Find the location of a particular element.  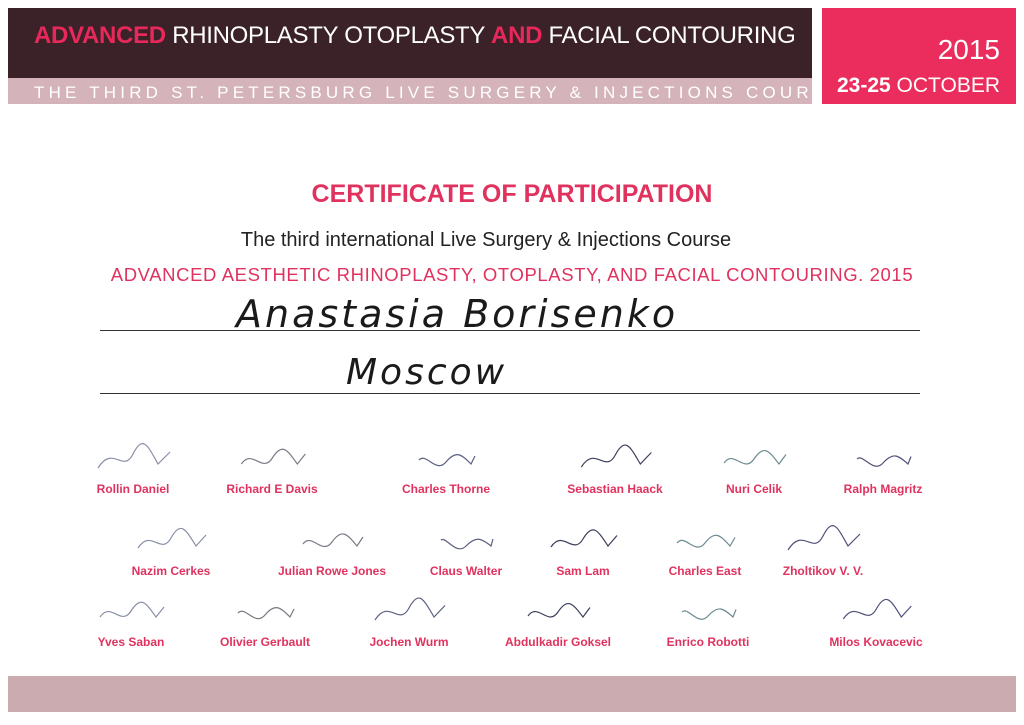

signatory-name: Nazim Cerkes is located at coordinates (171, 571).